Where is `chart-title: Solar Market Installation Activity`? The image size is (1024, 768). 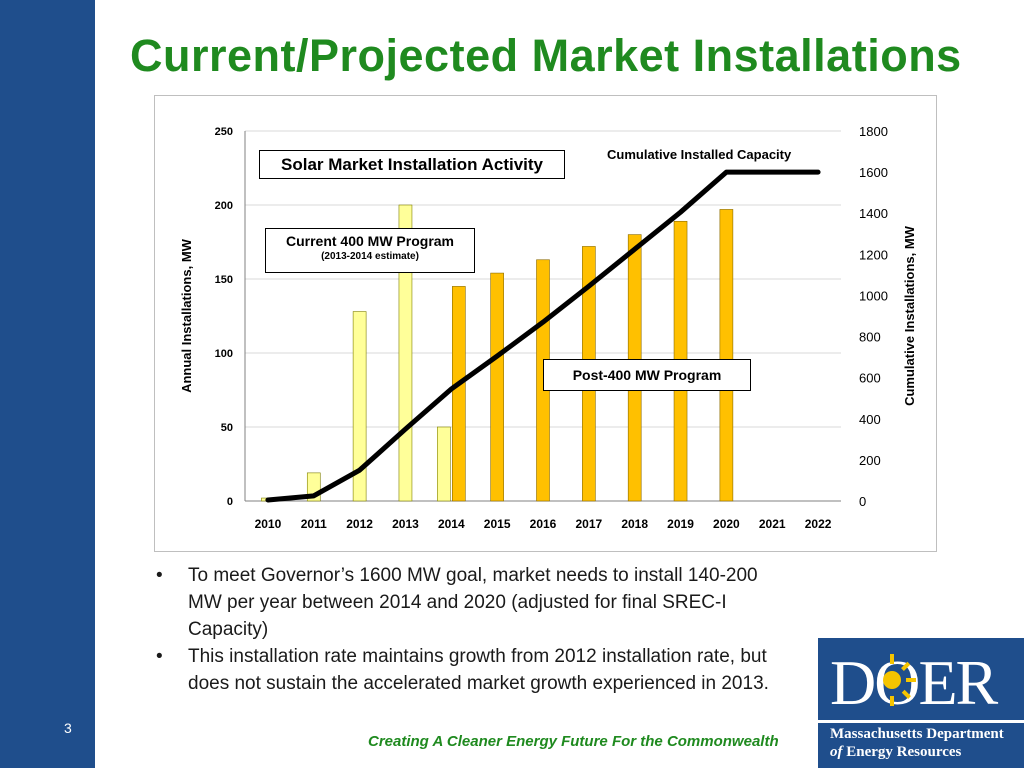 chart-title: Solar Market Installation Activity is located at coordinates (412, 164).